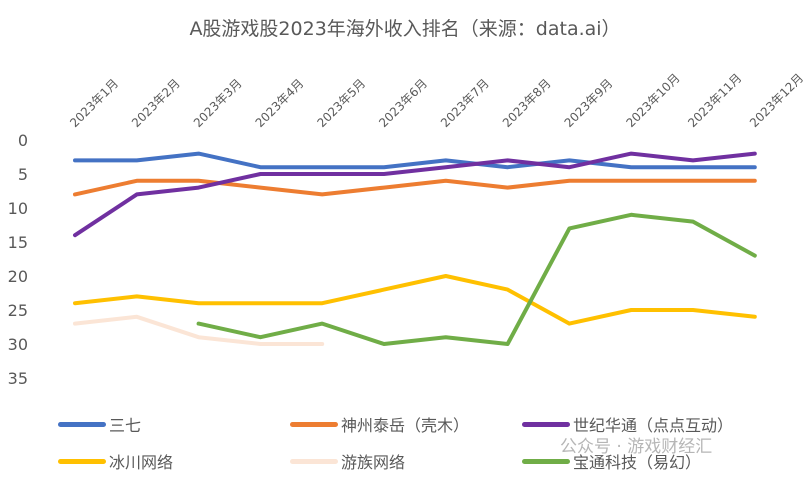 This screenshot has width=810, height=480. Describe the element at coordinates (341, 103) in the screenshot. I see `x-tick-label: 2023年5月` at that location.